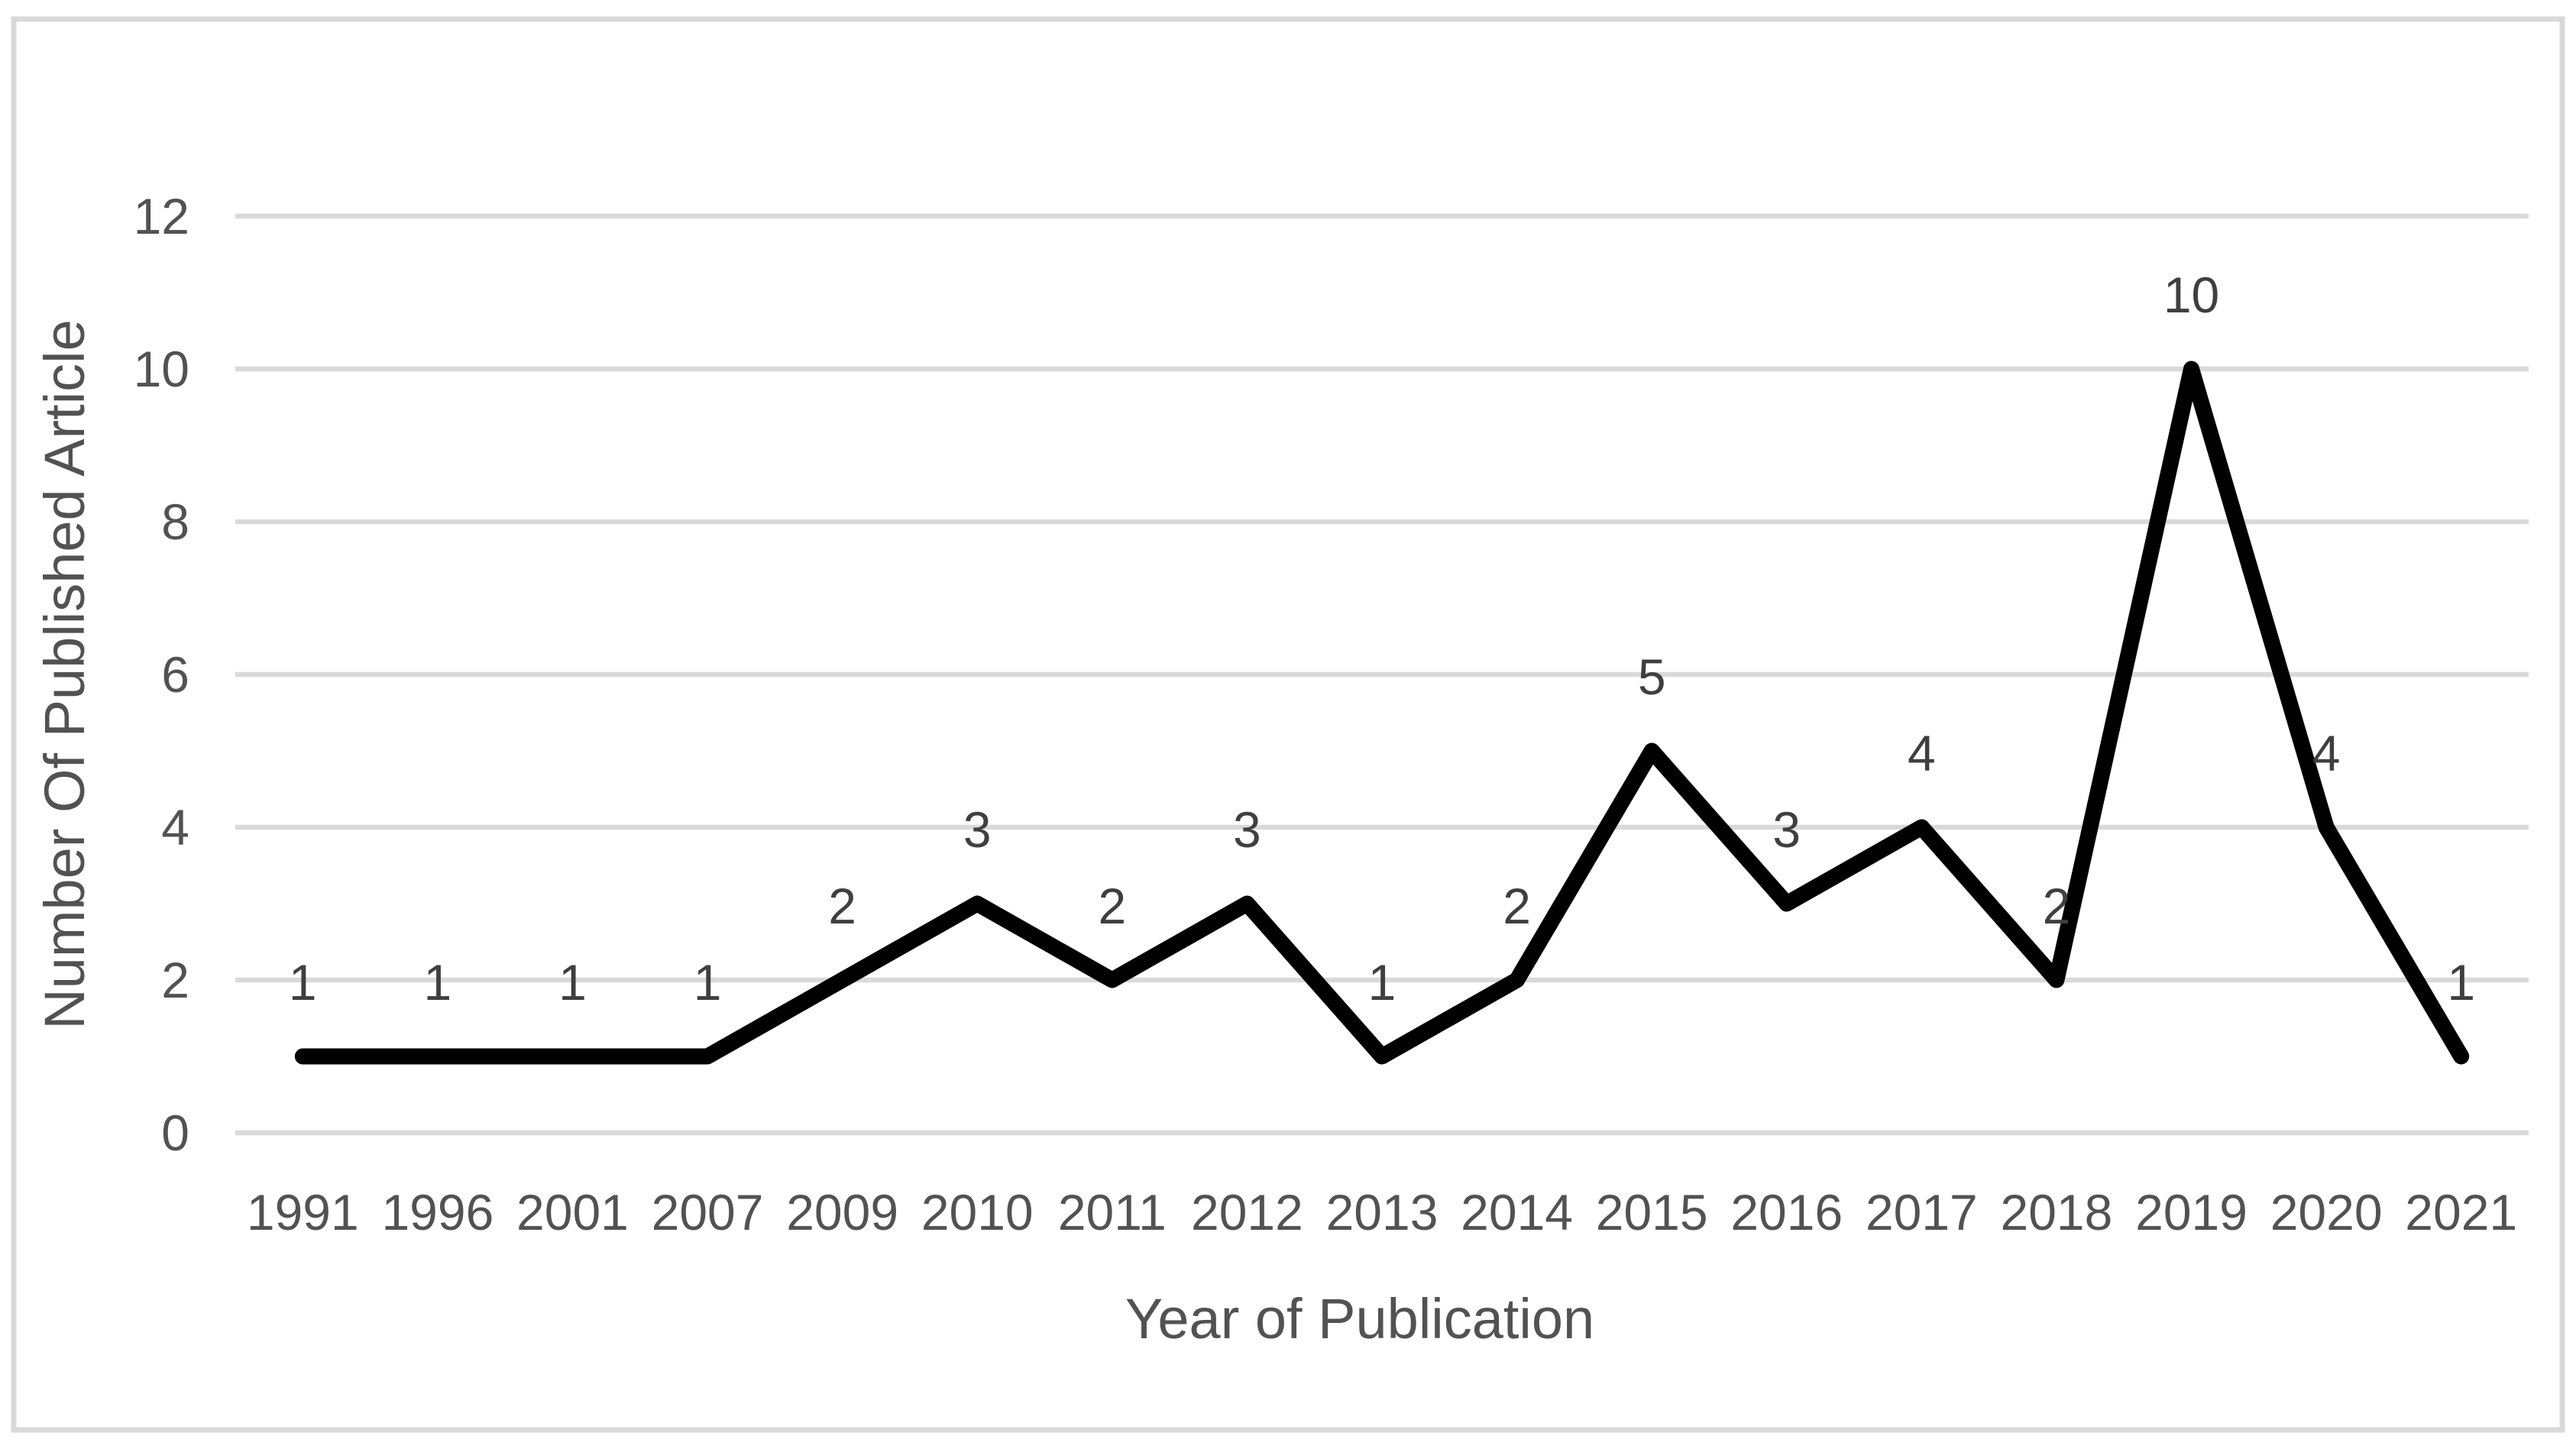 The height and width of the screenshot is (1449, 2576). Describe the element at coordinates (708, 1212) in the screenshot. I see `x-axis-tick-label: 2007` at that location.